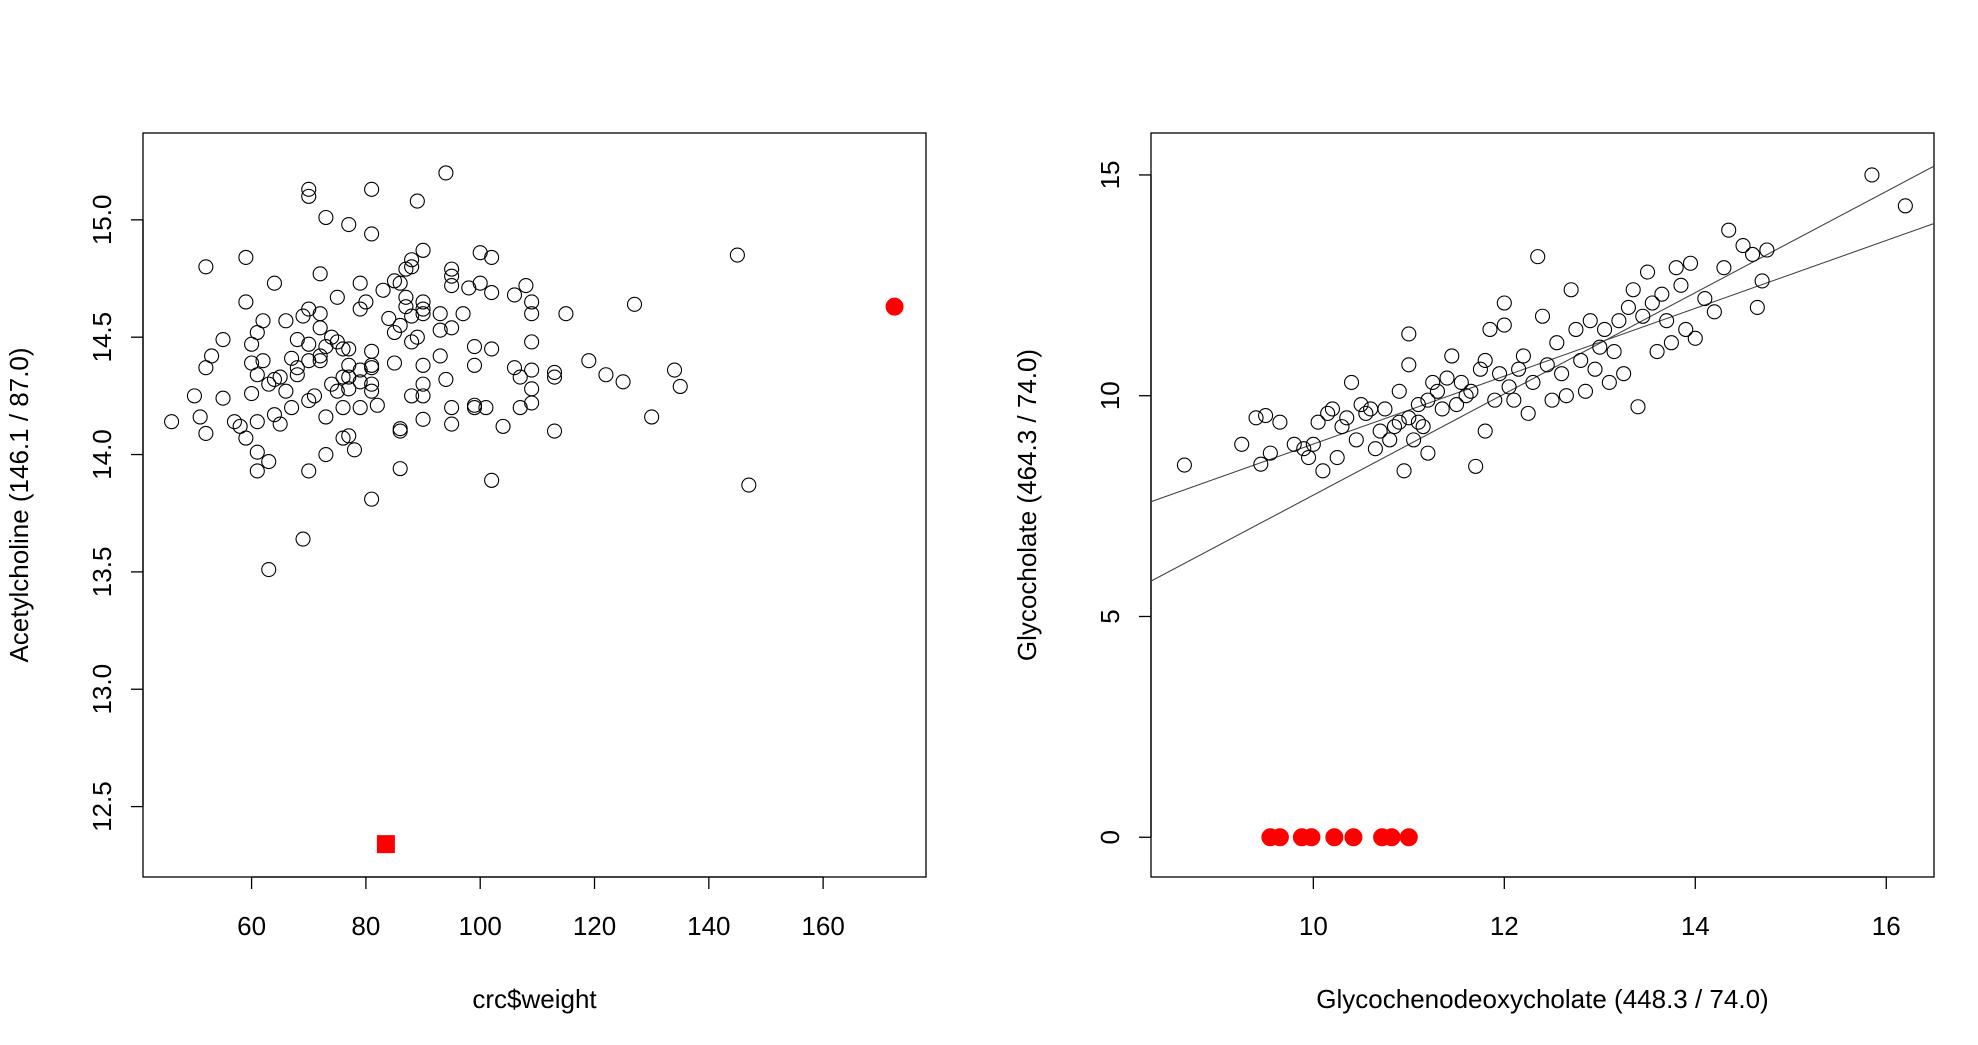 This screenshot has width=1978, height=1045. I want to click on left-x-tick-label: 60, so click(251, 926).